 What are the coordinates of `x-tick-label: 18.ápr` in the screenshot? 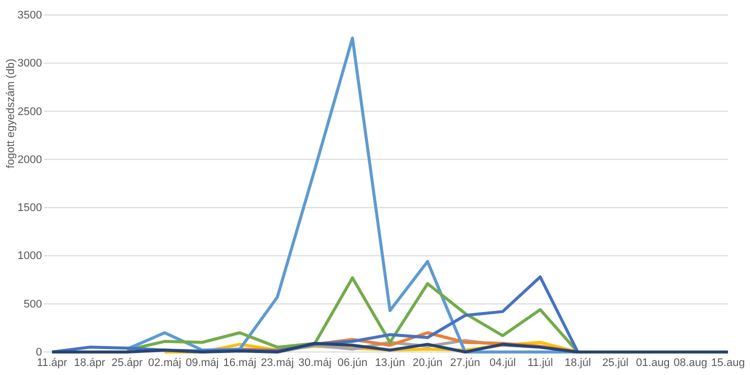 It's located at (90, 362).